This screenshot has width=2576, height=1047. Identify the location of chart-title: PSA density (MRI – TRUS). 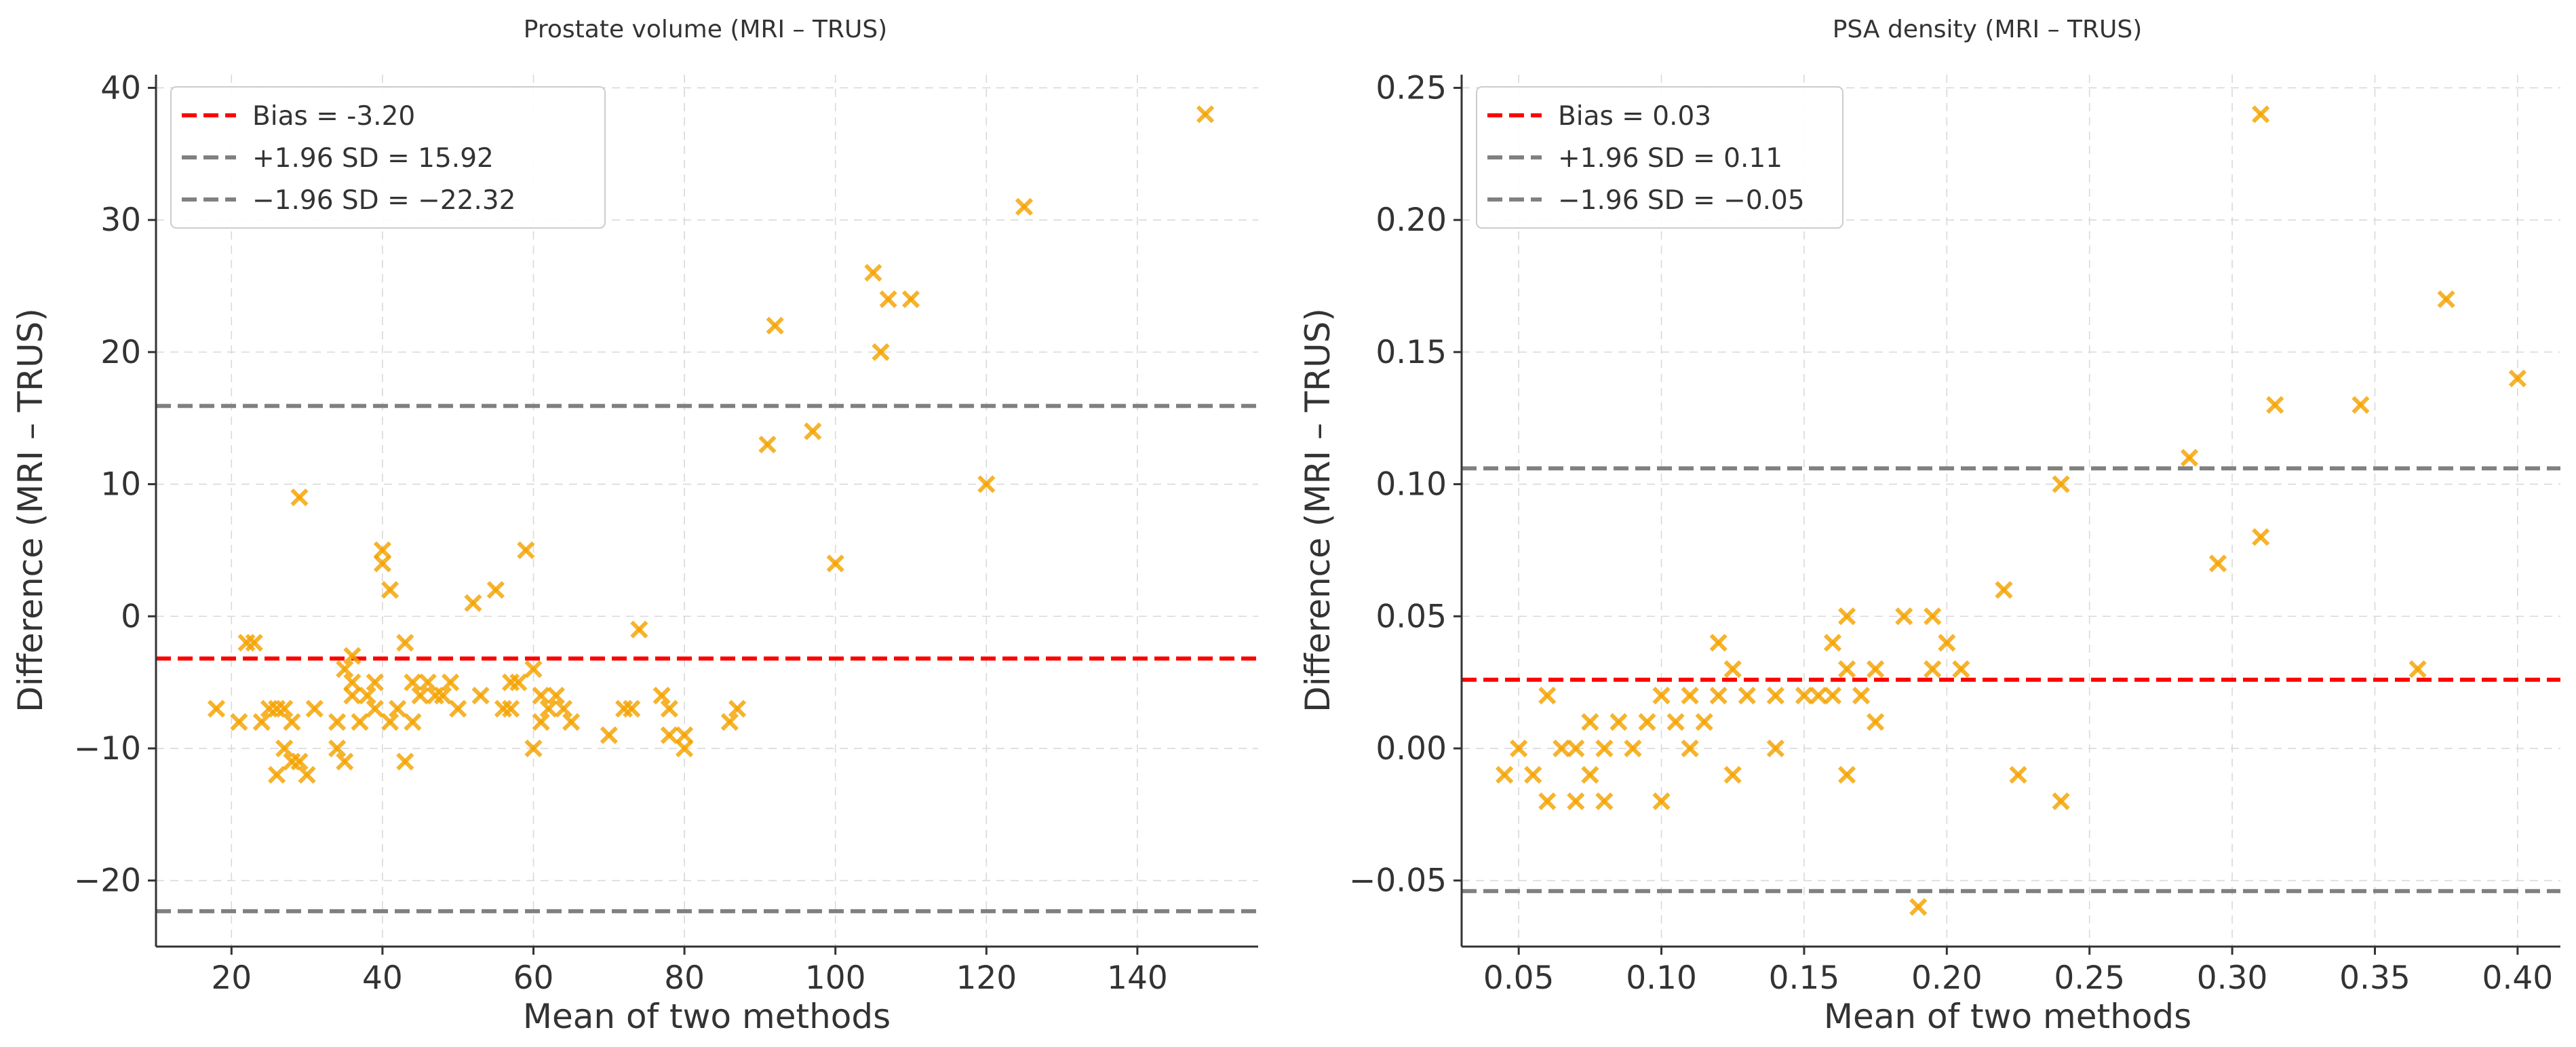
(1988, 30).